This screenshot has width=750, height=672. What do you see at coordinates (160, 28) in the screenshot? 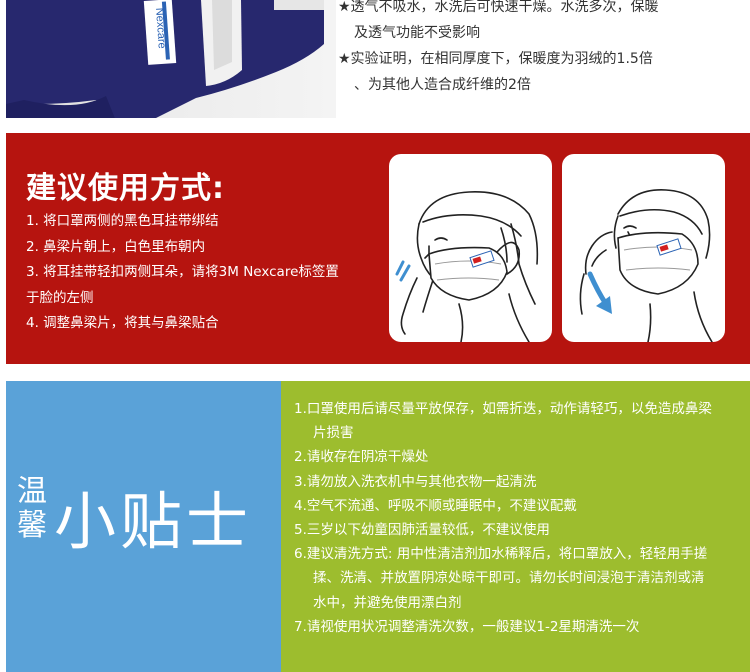
I see `product-label-text: Nexcare` at bounding box center [160, 28].